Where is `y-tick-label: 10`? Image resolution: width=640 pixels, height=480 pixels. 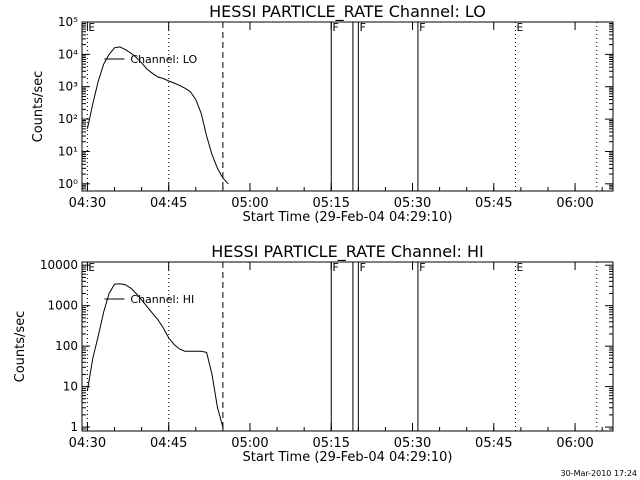 y-tick-label: 10 is located at coordinates (70, 387).